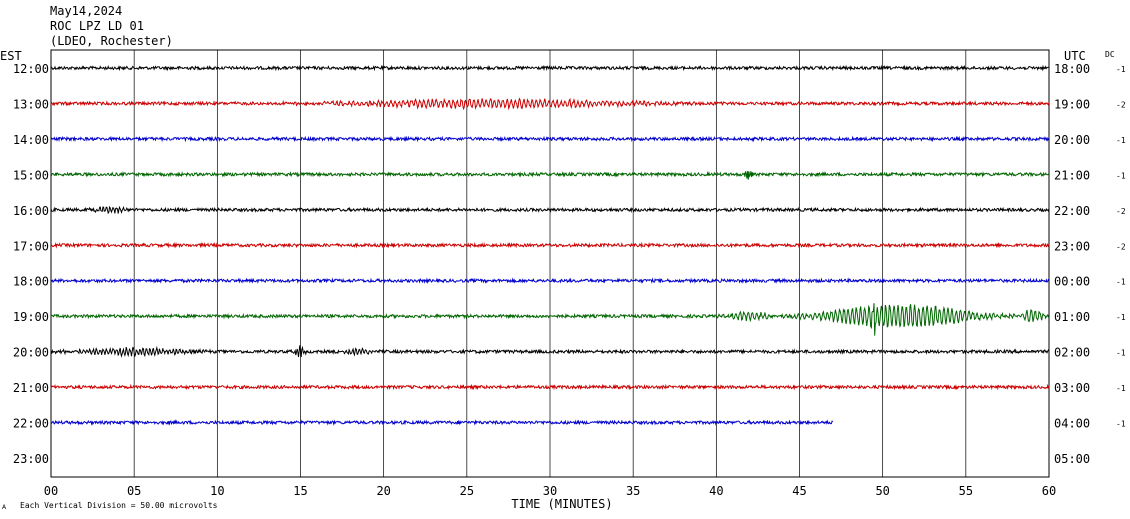 This screenshot has width=1130, height=519. What do you see at coordinates (1072, 388) in the screenshot?
I see `utc-hour-label: 03:00` at bounding box center [1072, 388].